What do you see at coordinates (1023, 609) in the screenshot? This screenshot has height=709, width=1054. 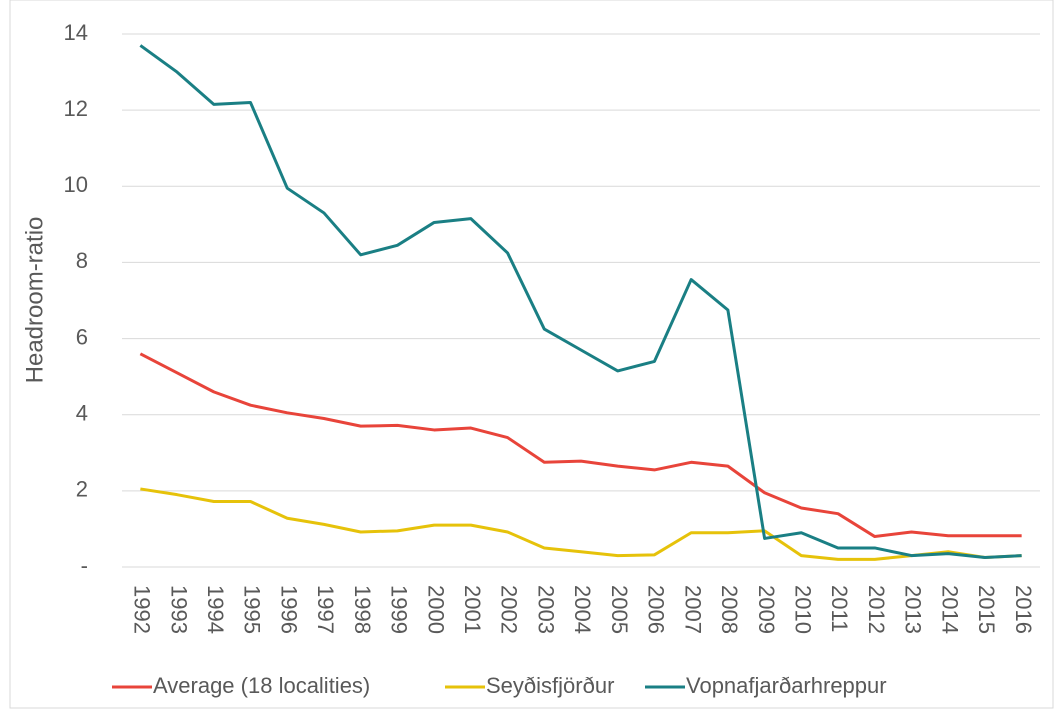 I see `x-tick-label: 2016` at bounding box center [1023, 609].